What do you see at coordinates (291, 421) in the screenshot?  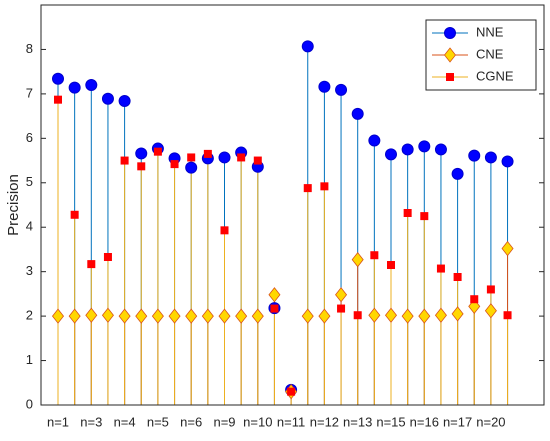 I see `x-tick-label: n=11` at bounding box center [291, 421].